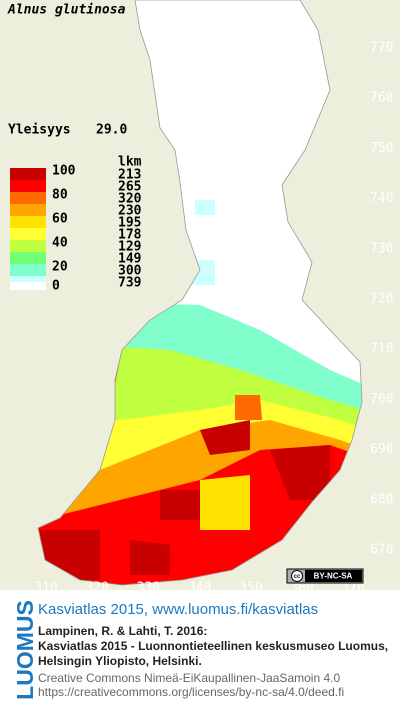  What do you see at coordinates (56, 286) in the screenshot?
I see `legend-label: 0` at bounding box center [56, 286].